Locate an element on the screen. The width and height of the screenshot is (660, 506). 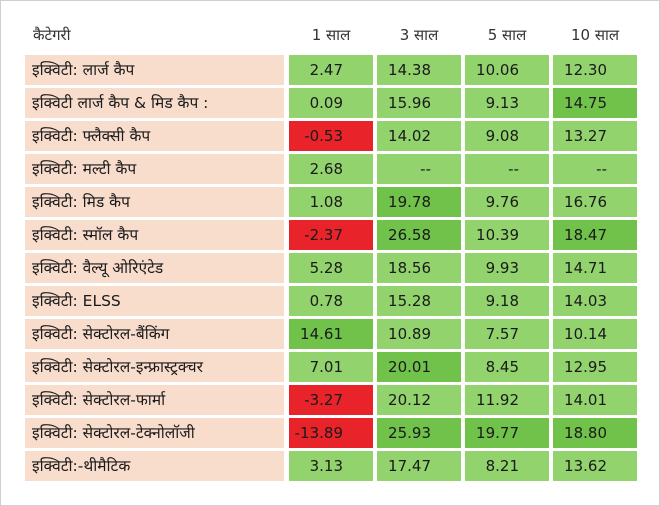
header-5-year: 5 साल is located at coordinates (507, 35).